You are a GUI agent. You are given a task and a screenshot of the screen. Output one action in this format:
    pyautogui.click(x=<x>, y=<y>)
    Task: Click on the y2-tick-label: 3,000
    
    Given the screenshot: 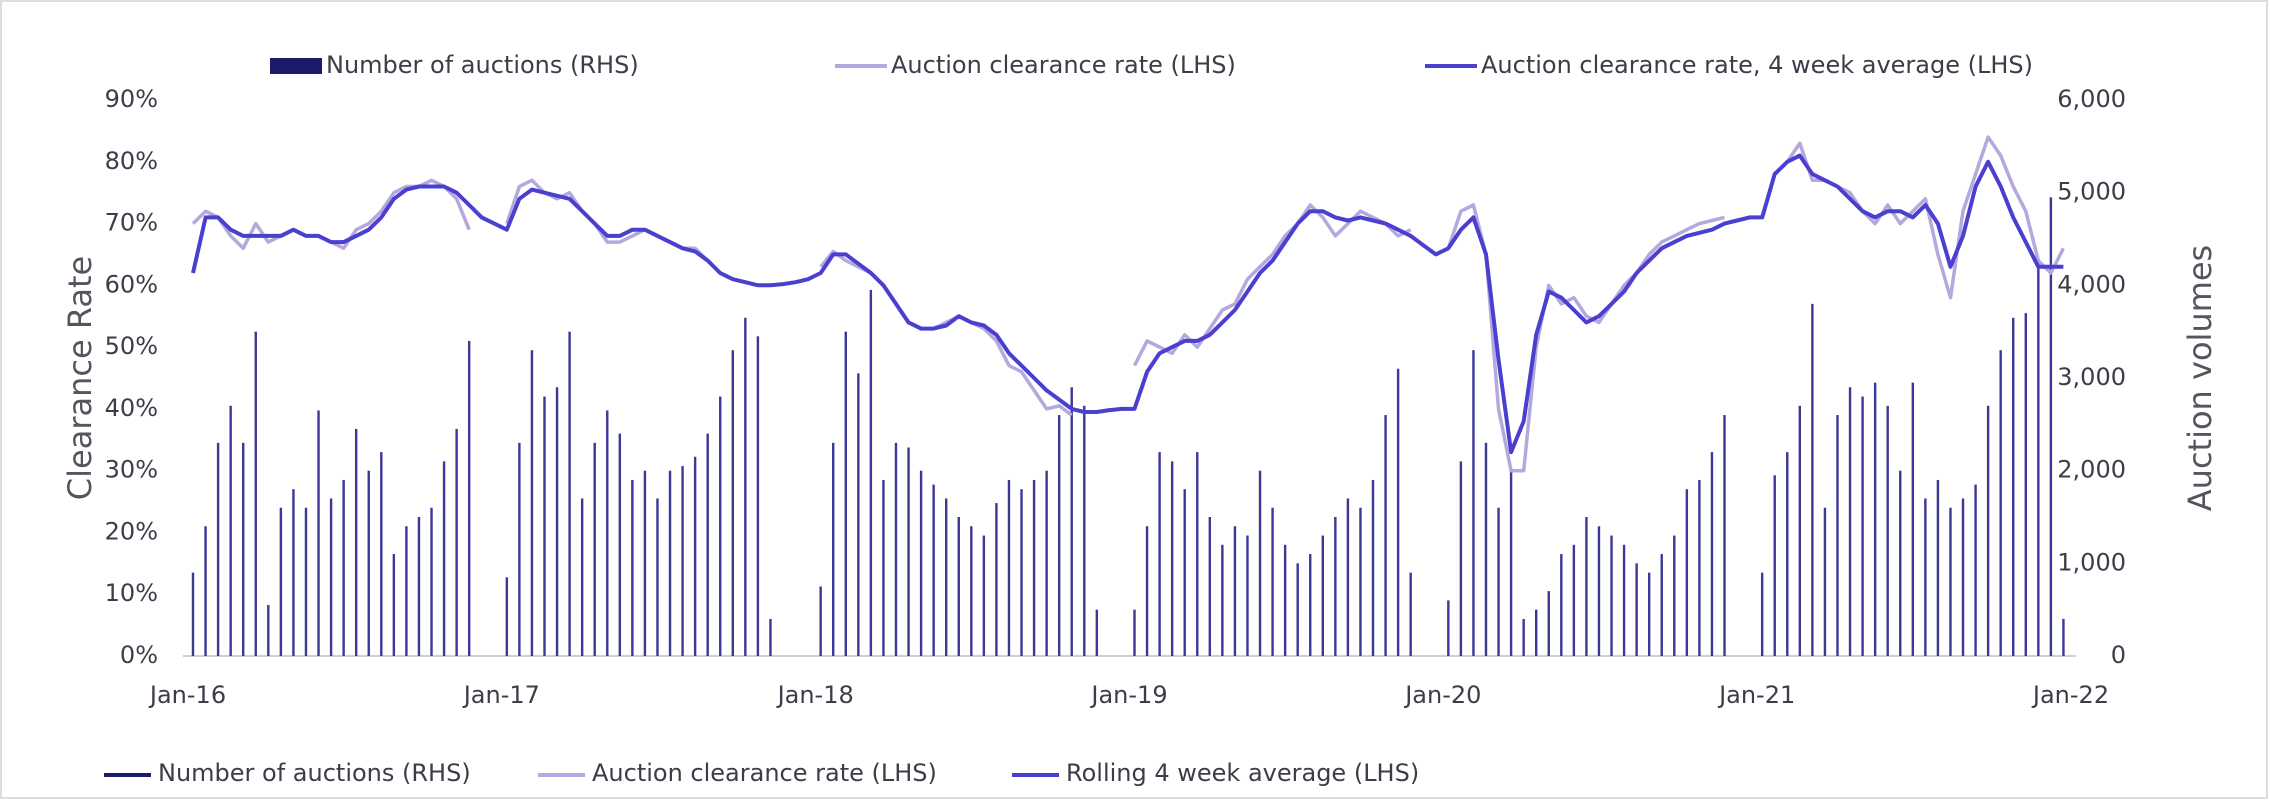 What is the action you would take?
    pyautogui.click(x=2091, y=377)
    